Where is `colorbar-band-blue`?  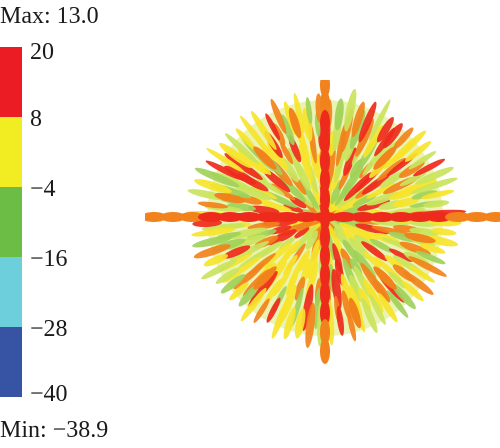 colorbar-band-blue is located at coordinates (11, 362).